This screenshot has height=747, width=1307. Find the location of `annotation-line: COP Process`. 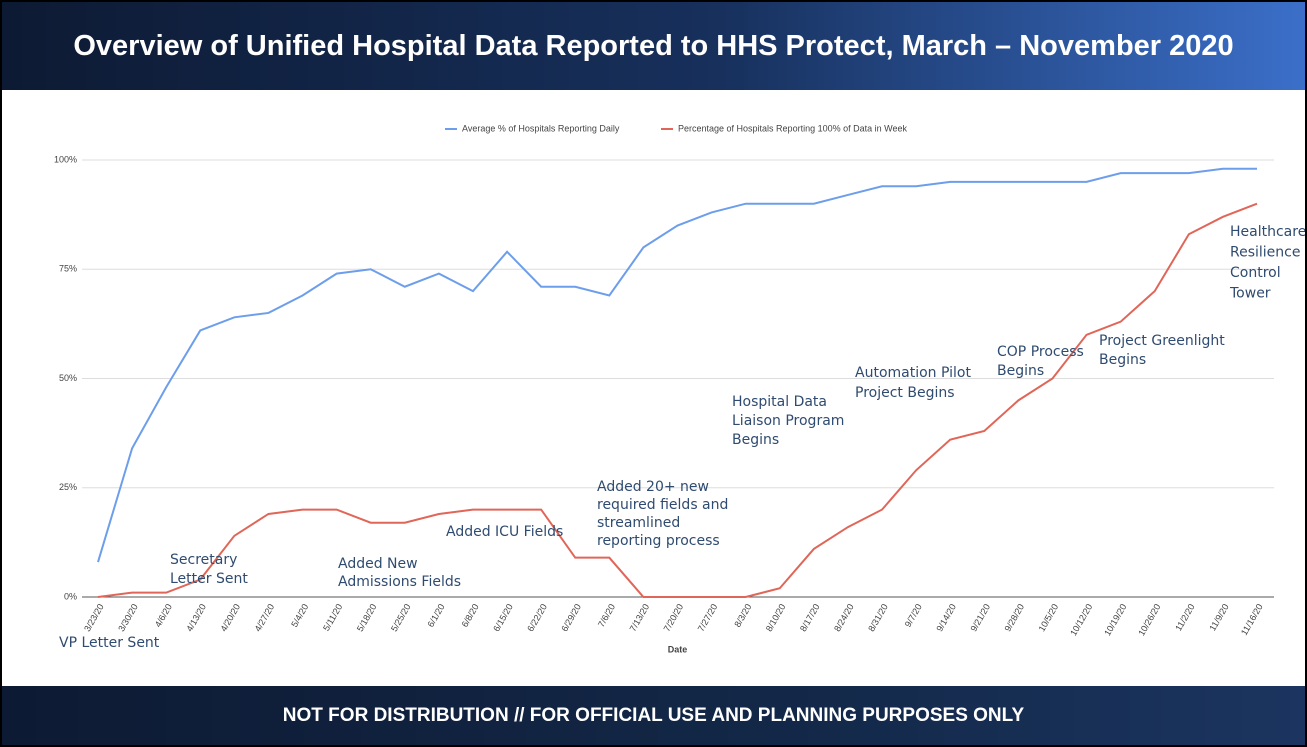

annotation-line: COP Process is located at coordinates (1040, 352).